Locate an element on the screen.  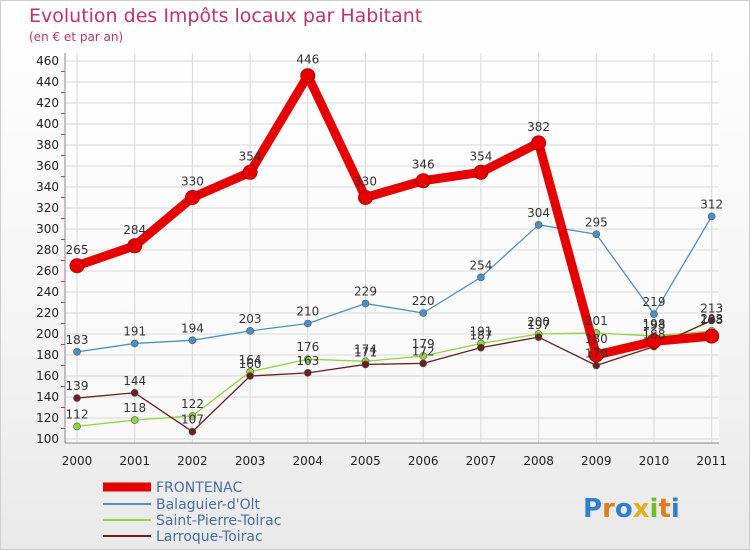
y-tick-label: 460 is located at coordinates (47, 61).